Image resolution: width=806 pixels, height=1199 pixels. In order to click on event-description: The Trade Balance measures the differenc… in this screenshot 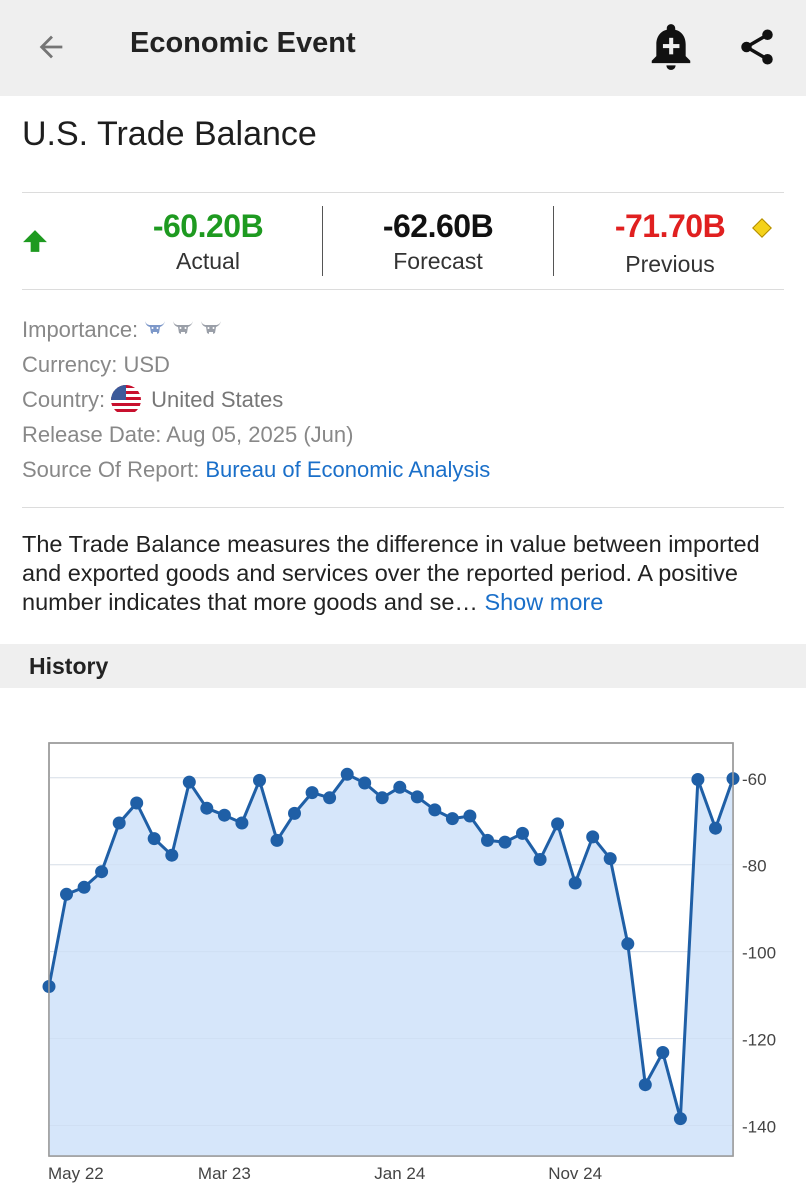, I will do `click(407, 573)`.